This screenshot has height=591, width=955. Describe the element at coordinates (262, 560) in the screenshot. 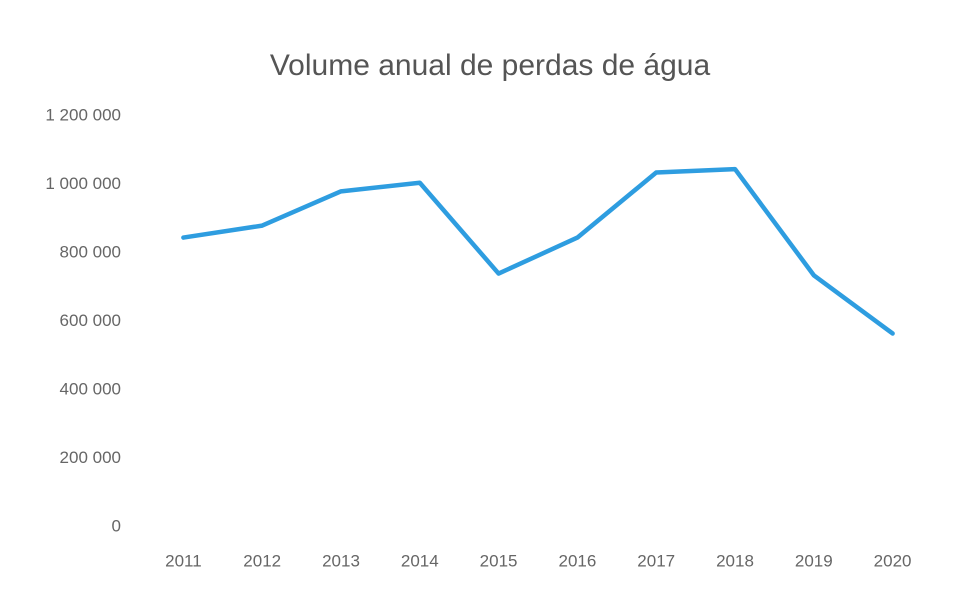

I see `x-tick-label: 2012` at that location.